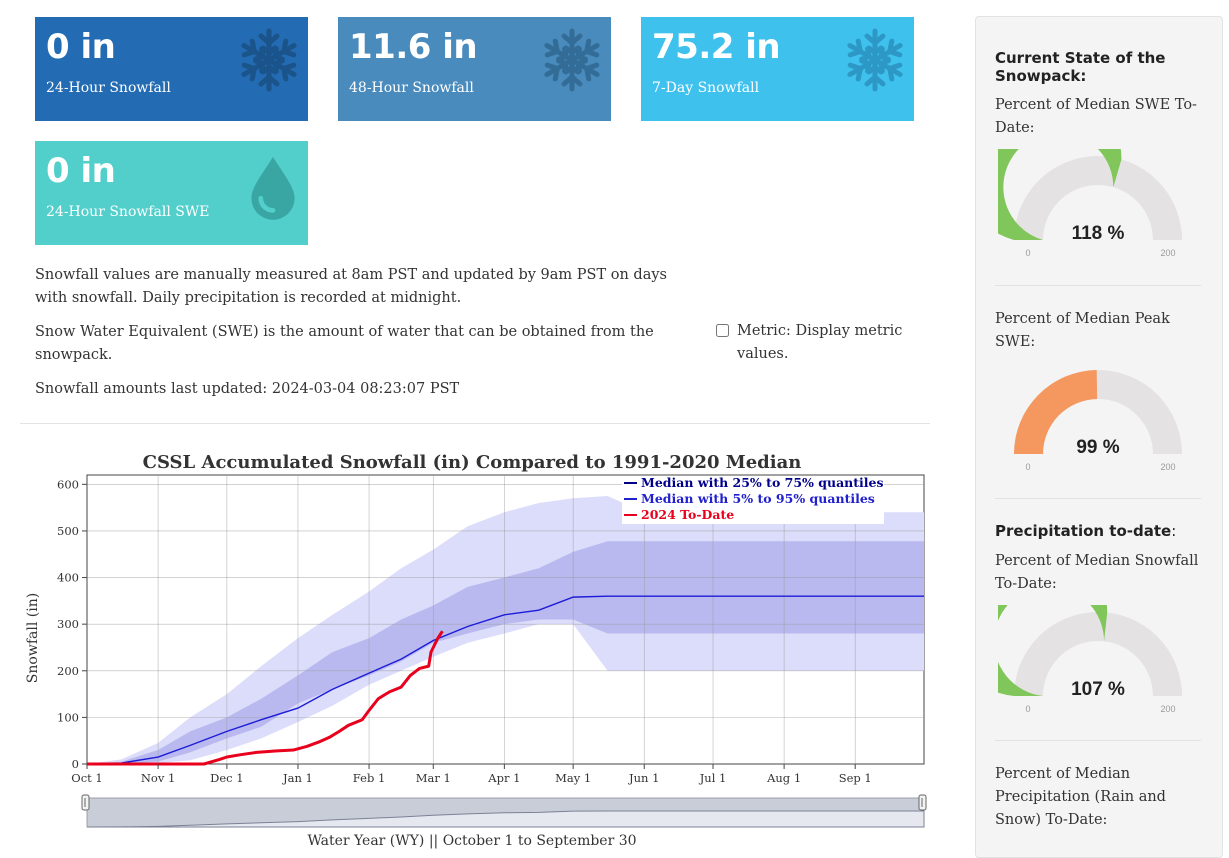 This screenshot has width=1229, height=858. I want to click on range-navigator, so click(504, 811).